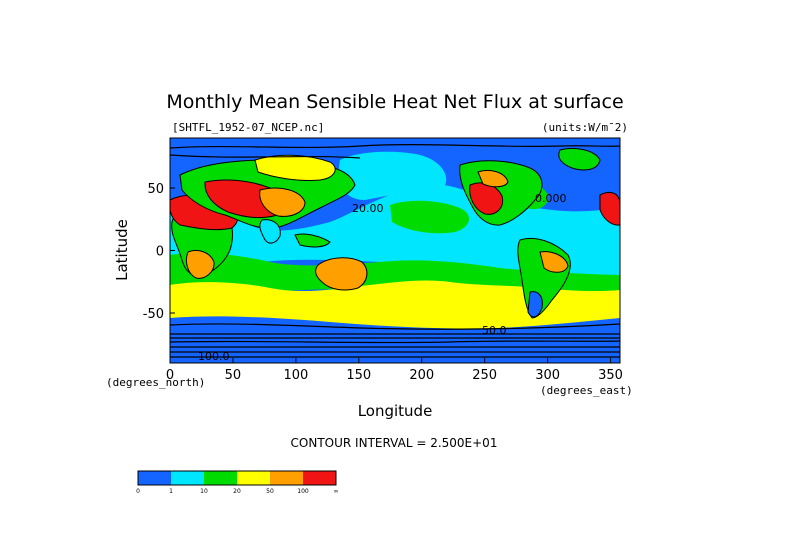  I want to click on land-australia, so click(341, 274).